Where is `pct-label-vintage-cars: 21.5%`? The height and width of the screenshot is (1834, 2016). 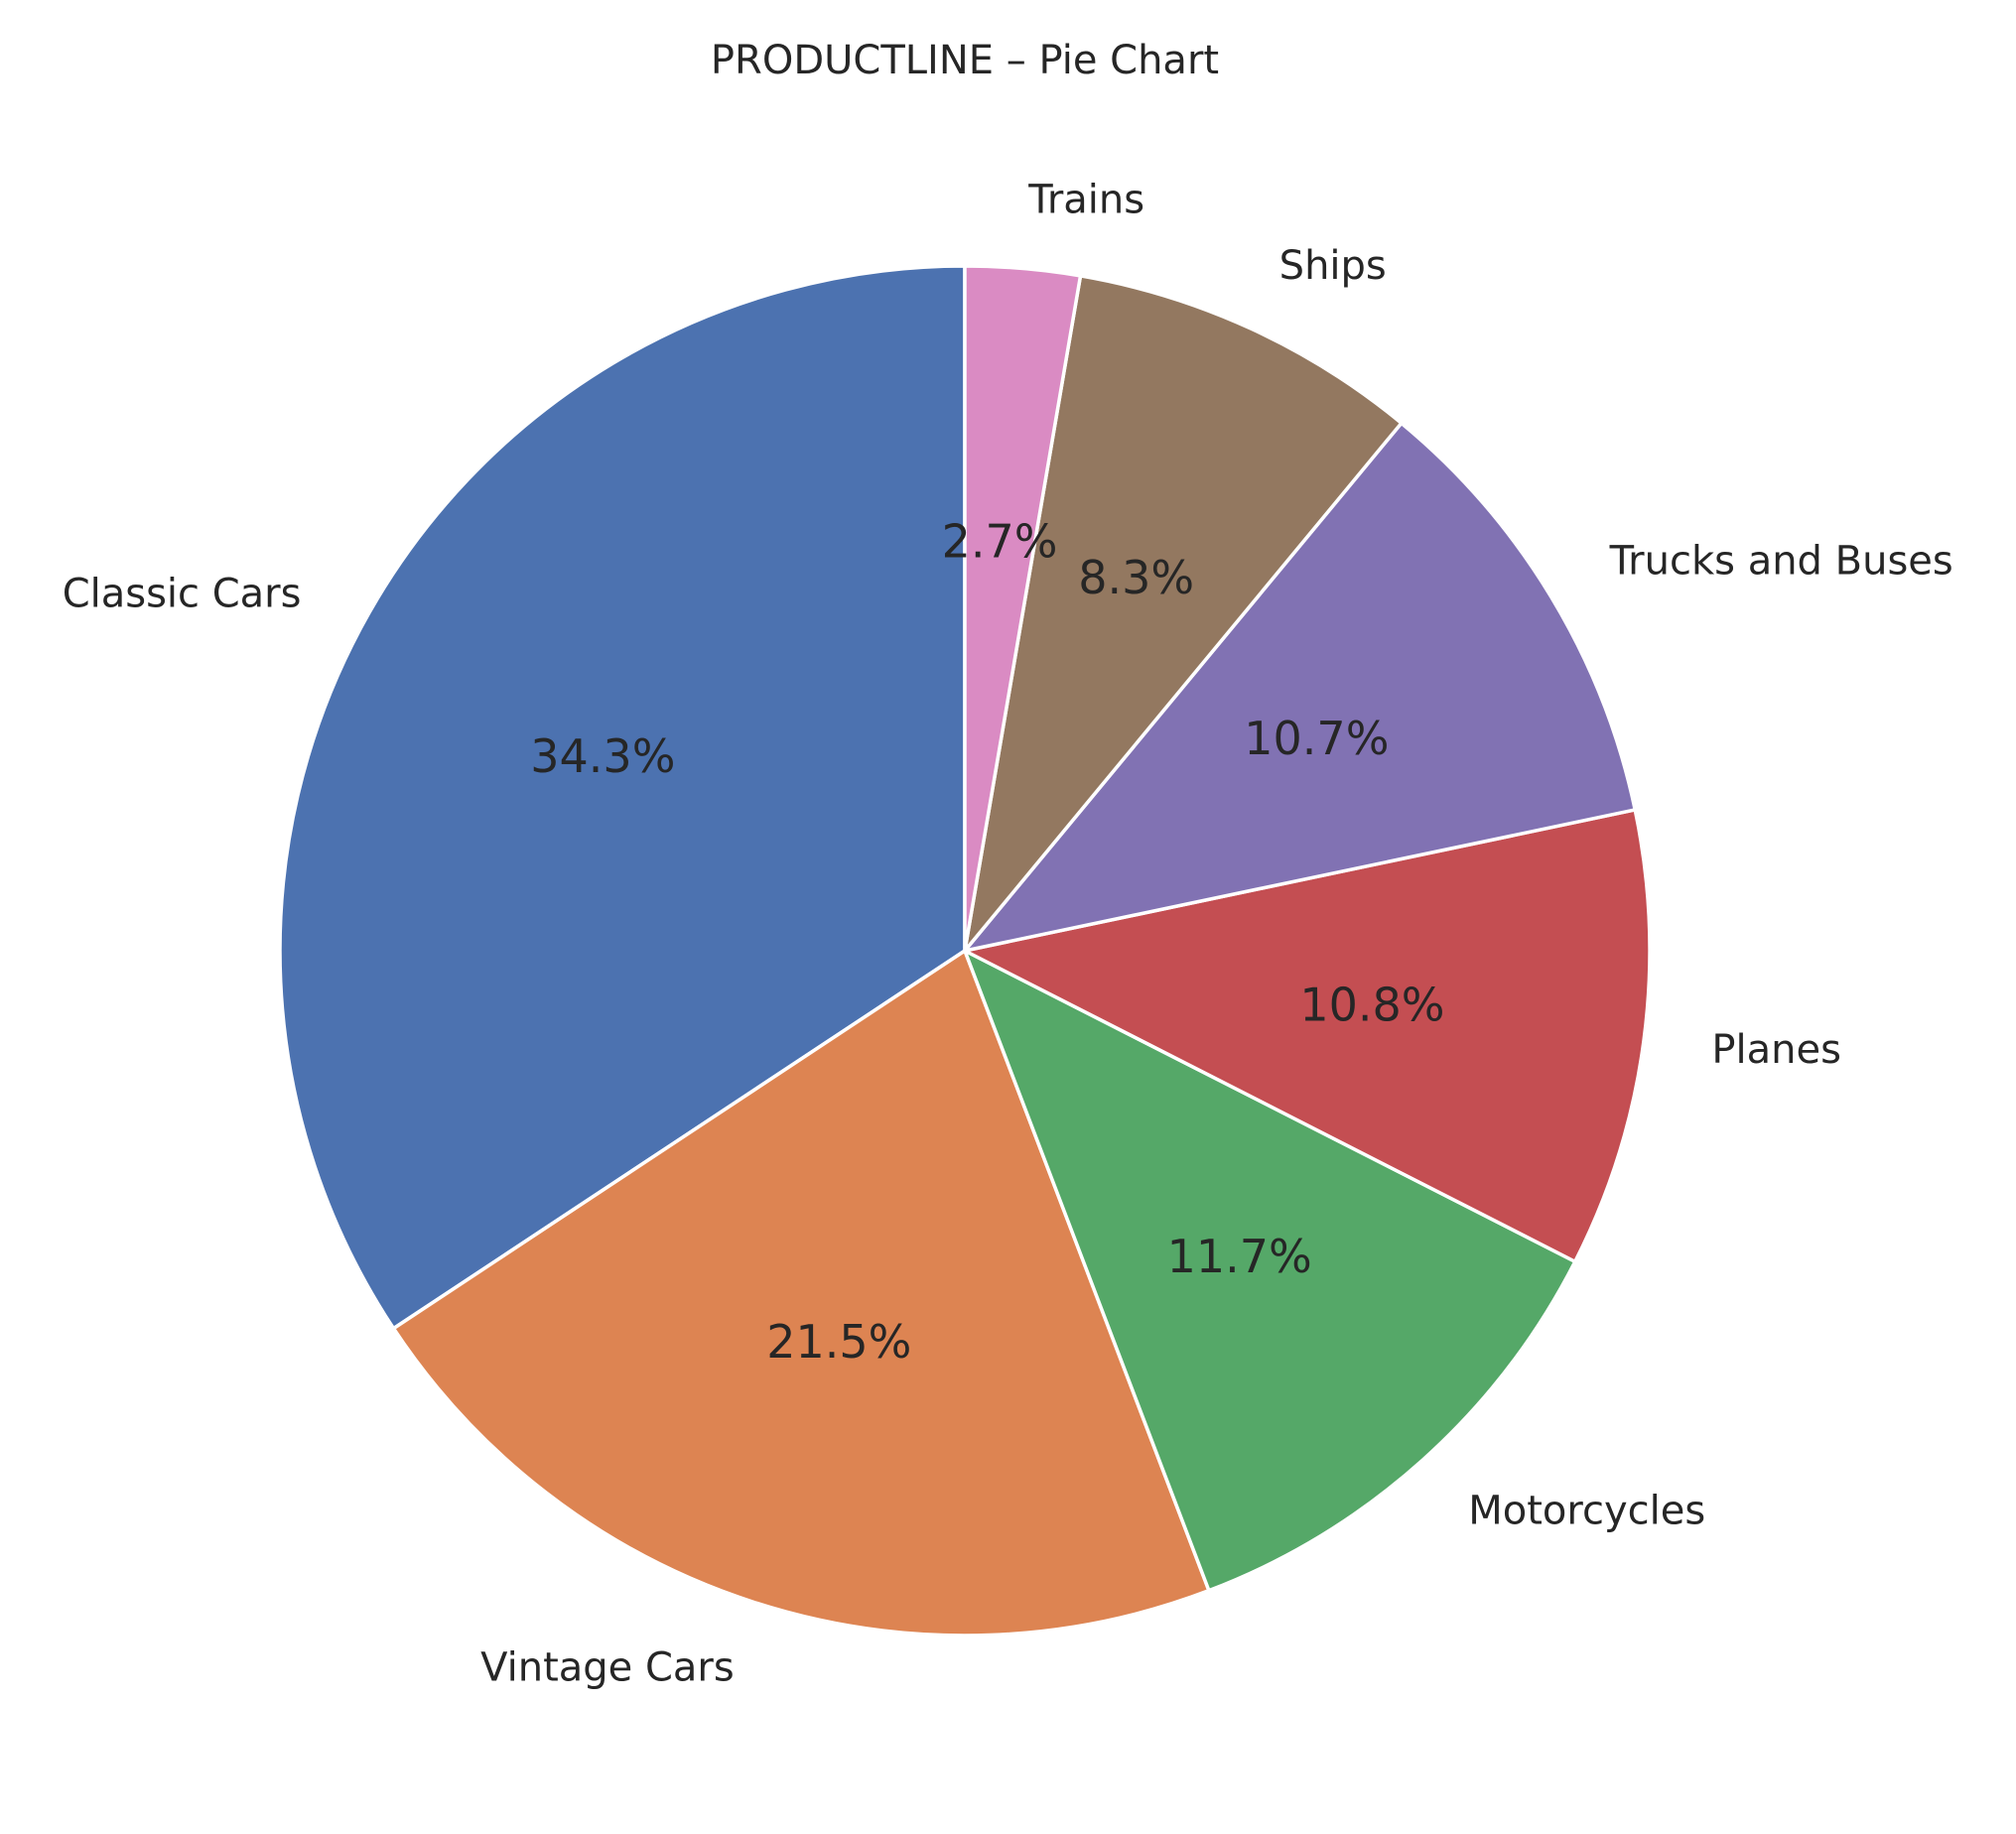
pct-label-vintage-cars: 21.5% is located at coordinates (839, 1342).